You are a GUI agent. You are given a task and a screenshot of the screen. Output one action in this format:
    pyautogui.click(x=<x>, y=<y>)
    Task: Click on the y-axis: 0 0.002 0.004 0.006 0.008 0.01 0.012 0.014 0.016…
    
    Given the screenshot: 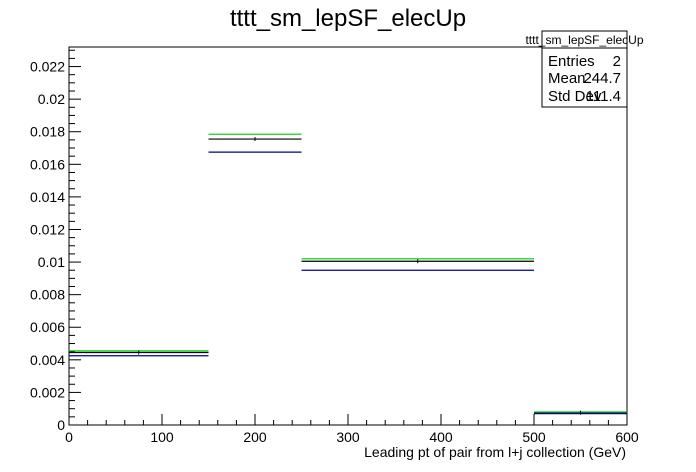 What is the action you would take?
    pyautogui.click(x=55, y=241)
    